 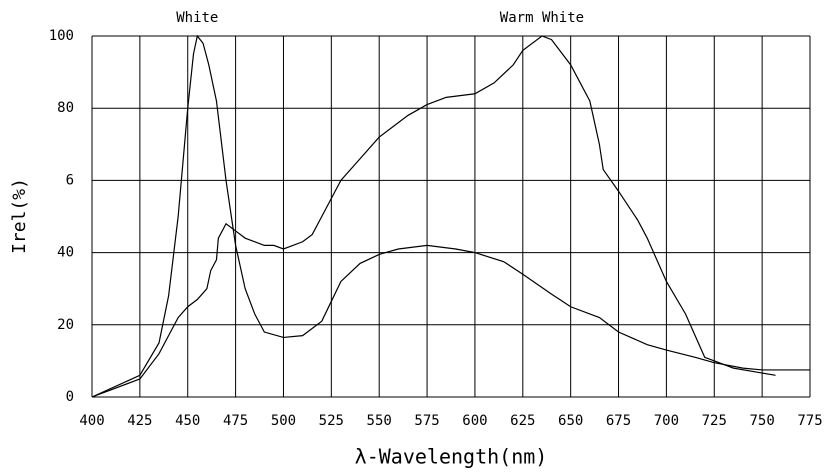 I want to click on x-tick-label: 450, so click(x=187, y=421).